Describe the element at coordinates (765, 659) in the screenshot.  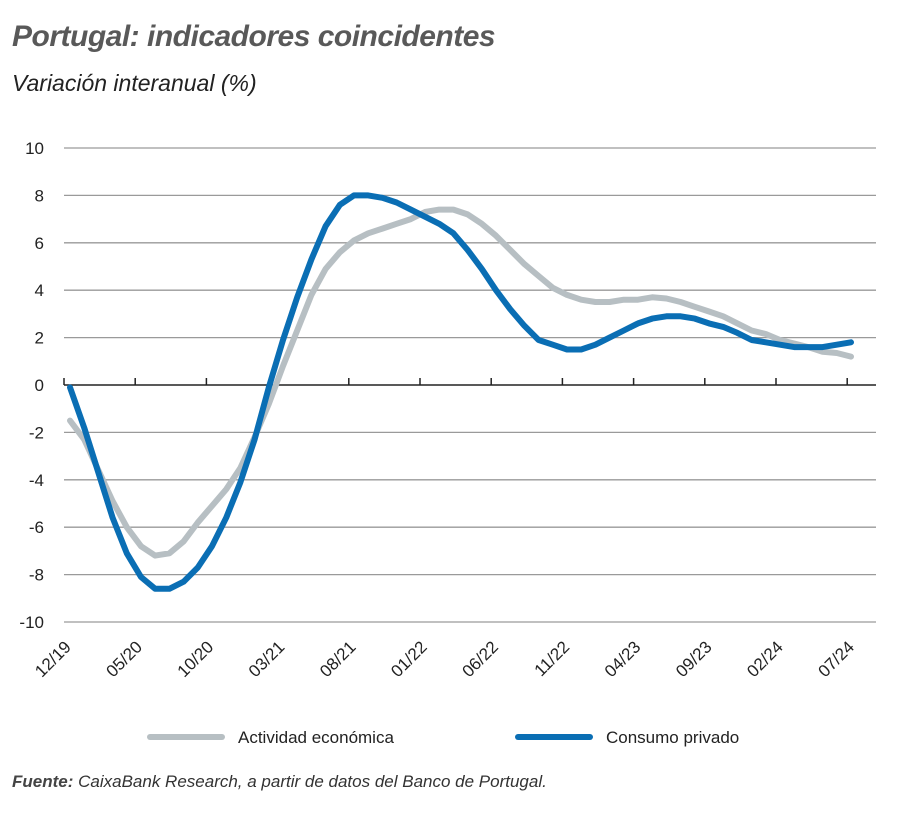
I see `x-tick-label: 02/24` at that location.